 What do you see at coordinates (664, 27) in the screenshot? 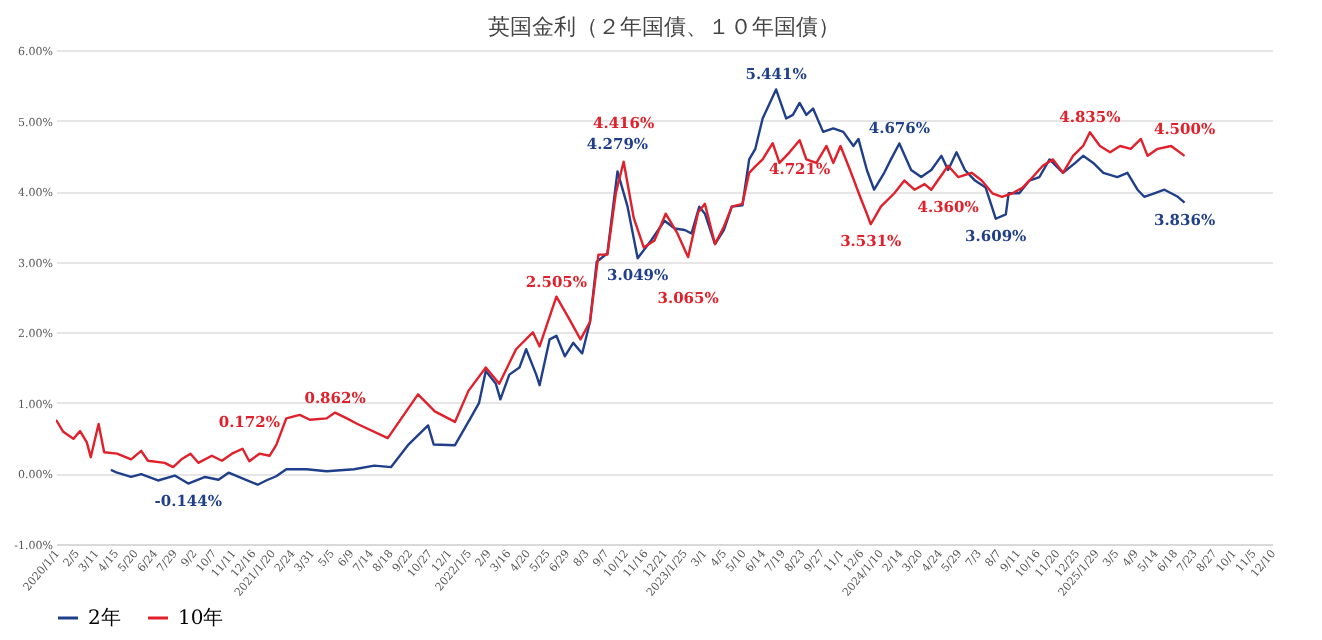
I see `chart-title: 英国金利（２年国債、１０年国債）` at bounding box center [664, 27].